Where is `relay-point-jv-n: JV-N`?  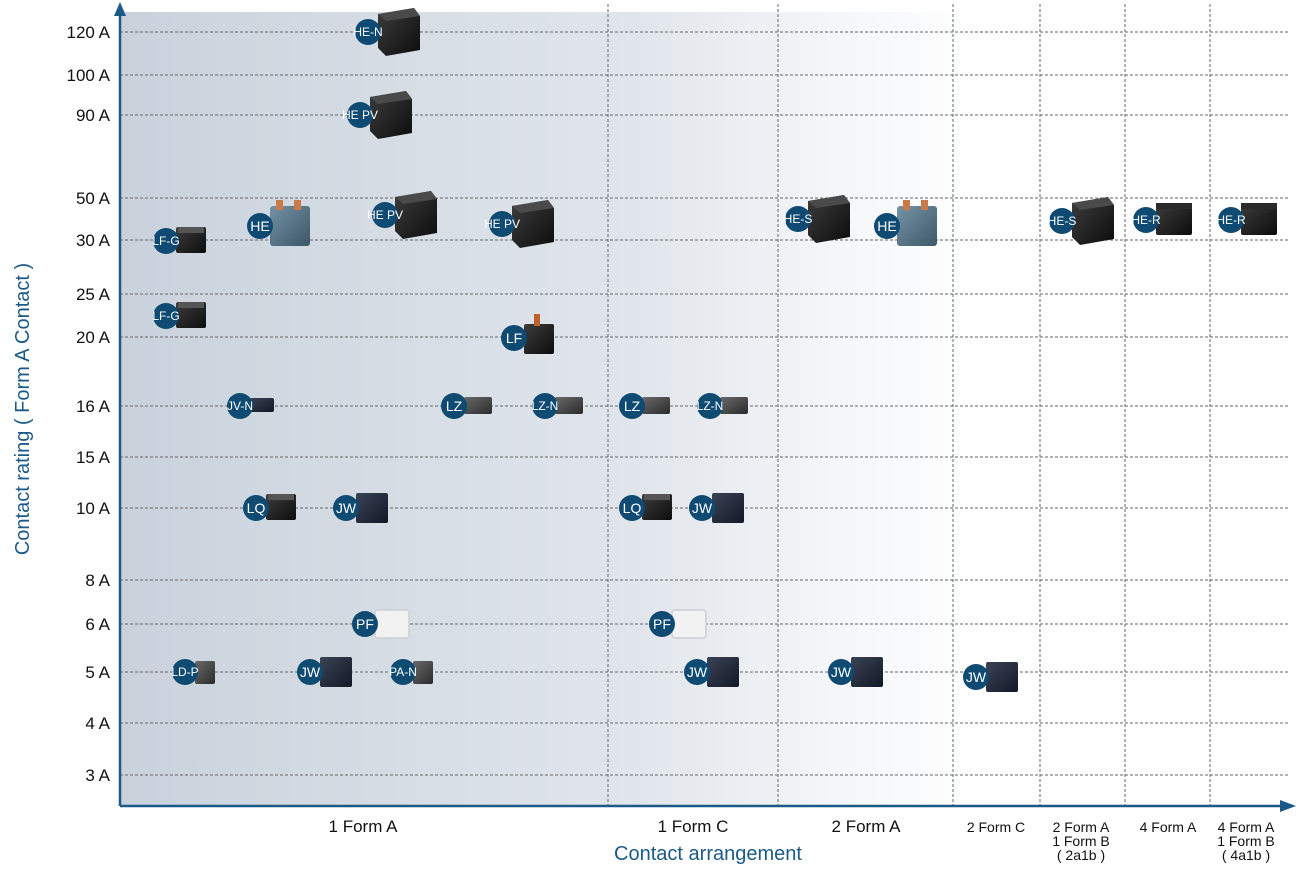
relay-point-jv-n: JV-N is located at coordinates (250, 406).